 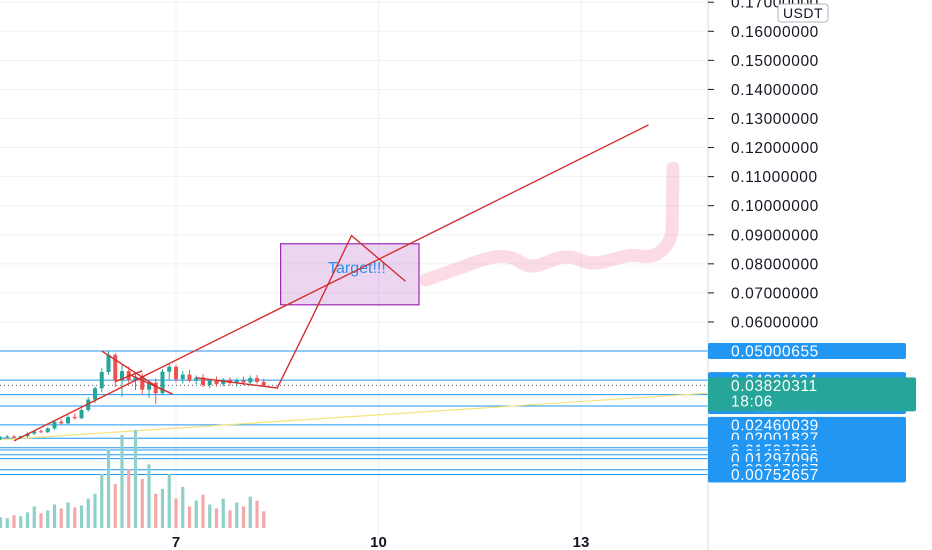 What do you see at coordinates (775, 475) in the screenshot?
I see `level-price-label: 0.00752657` at bounding box center [775, 475].